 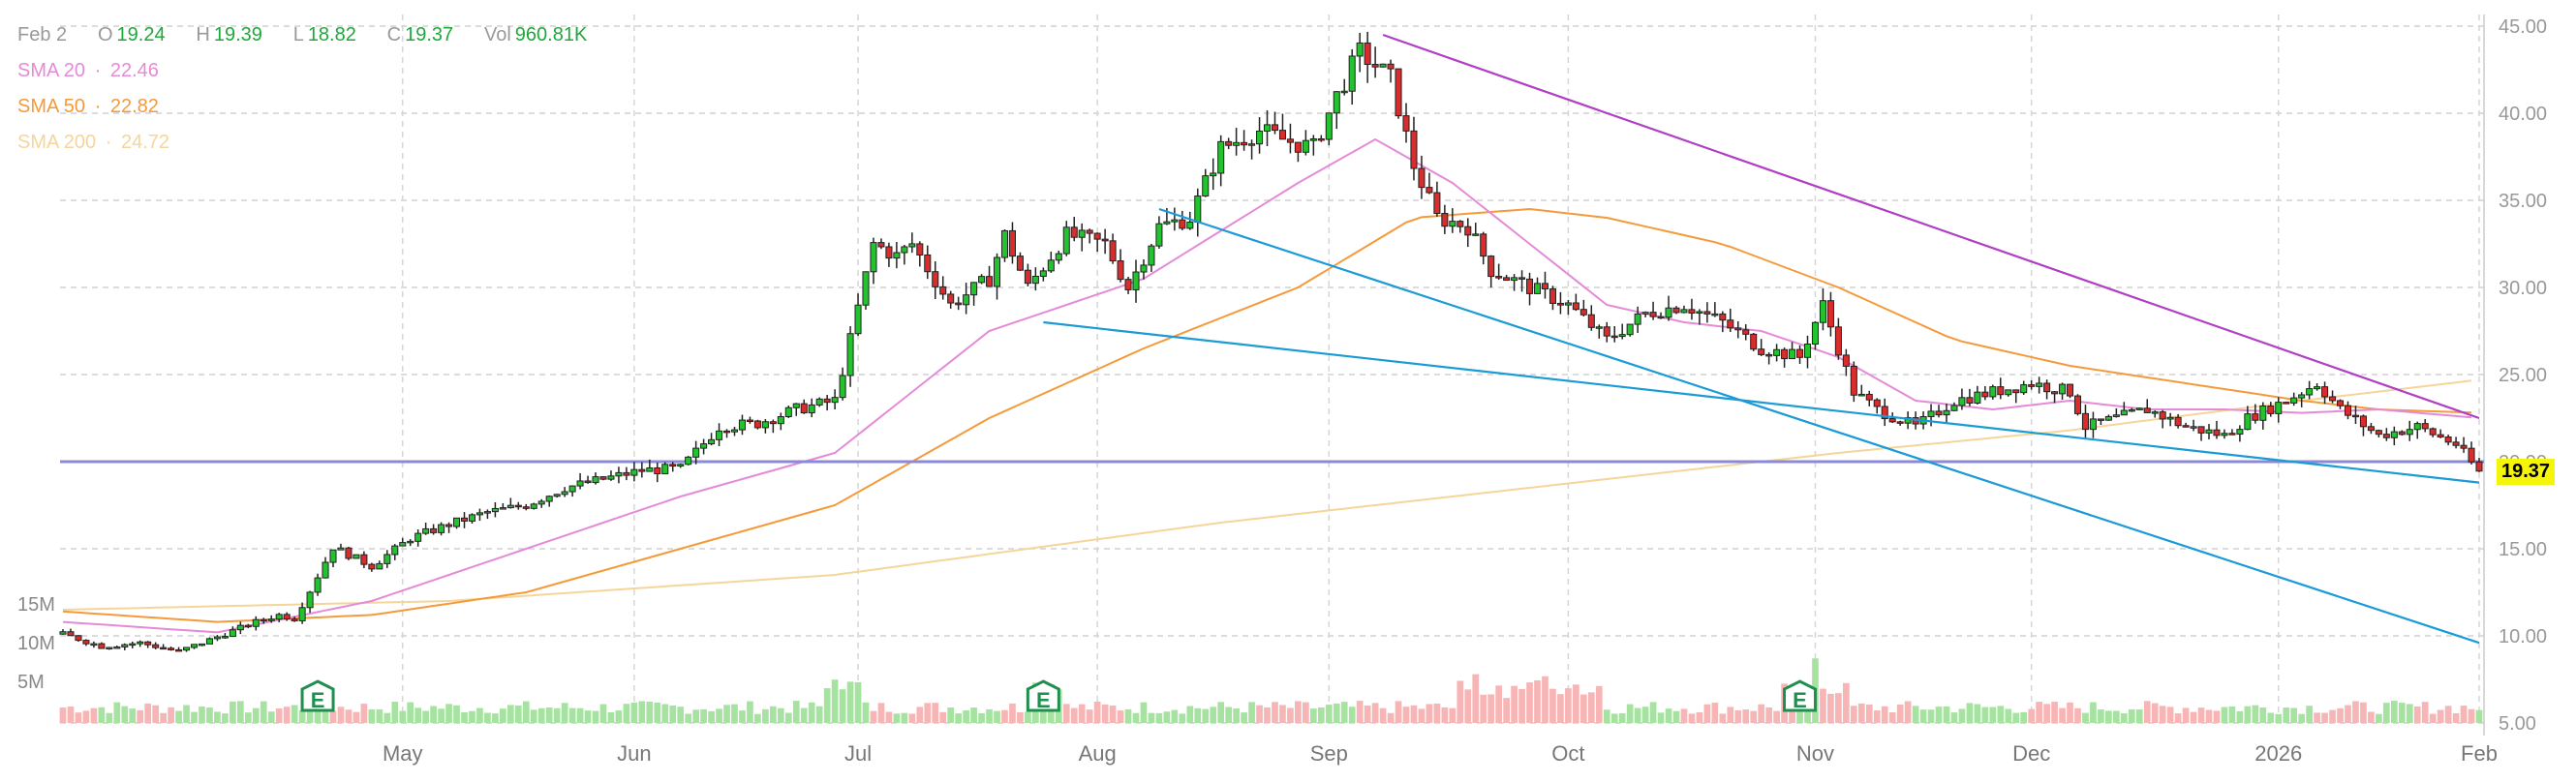 What do you see at coordinates (42, 34) in the screenshot?
I see `ohlc-date: Feb 2` at bounding box center [42, 34].